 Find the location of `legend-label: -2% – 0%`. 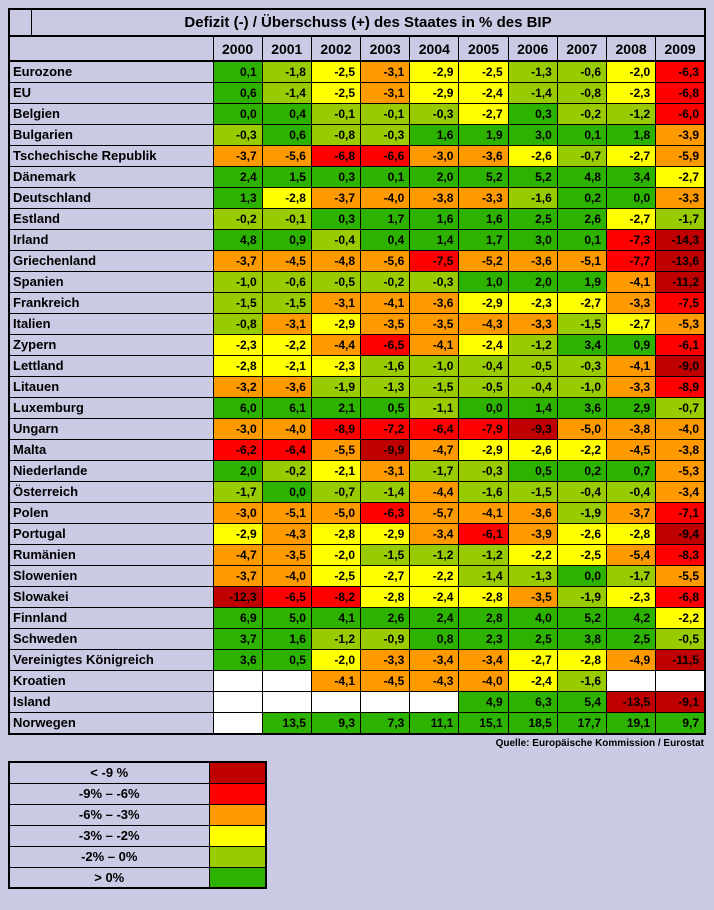

legend-label: -2% – 0% is located at coordinates (109, 856).